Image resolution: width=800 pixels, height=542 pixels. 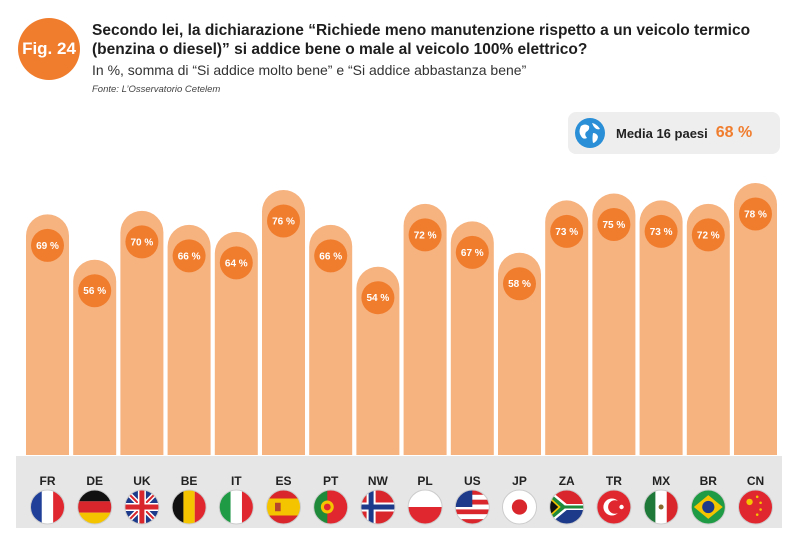 I want to click on country-label: CN, so click(x=755, y=481).